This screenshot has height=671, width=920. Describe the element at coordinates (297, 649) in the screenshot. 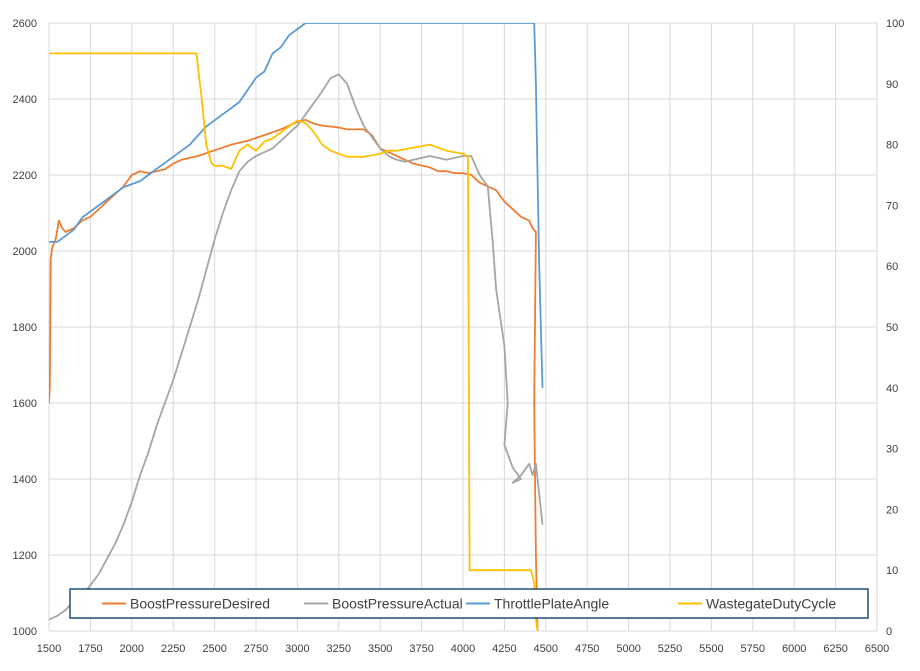

I see `x-tick-label: 3000` at that location.